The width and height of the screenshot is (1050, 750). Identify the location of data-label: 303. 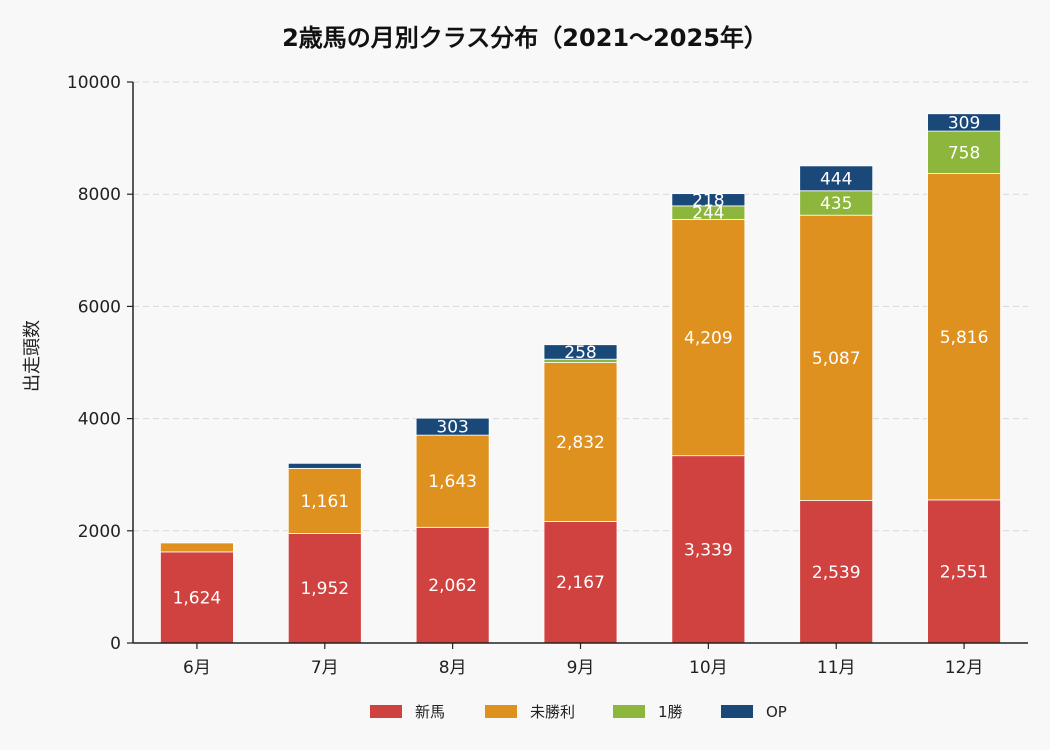
(452, 428).